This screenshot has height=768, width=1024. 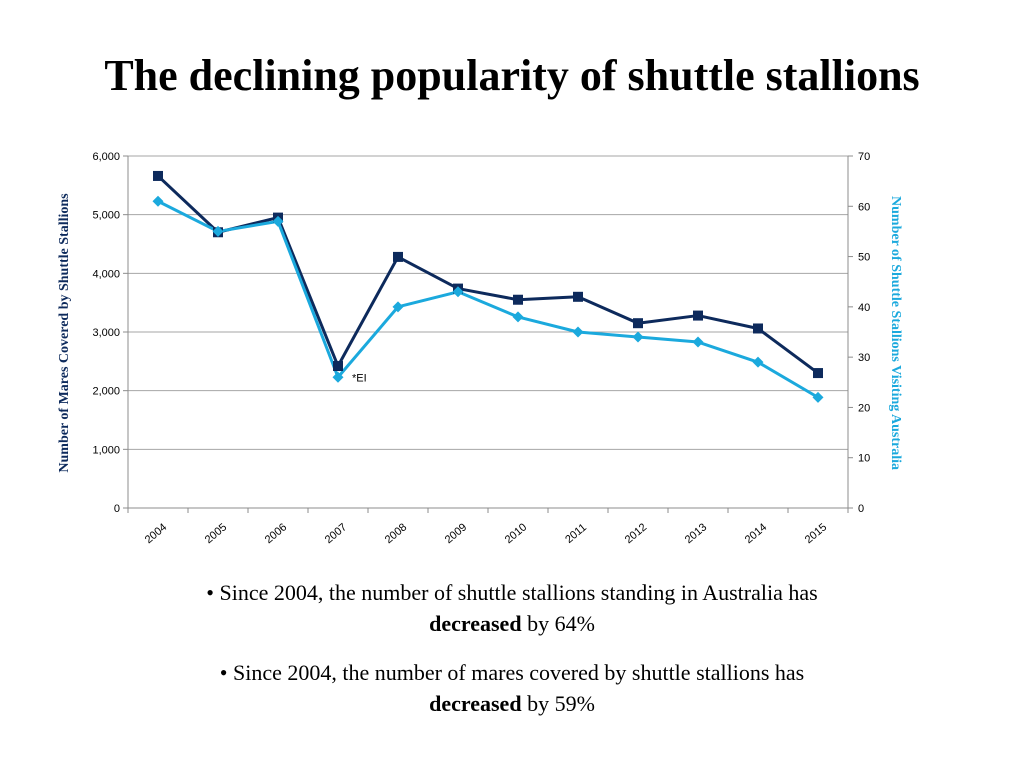 What do you see at coordinates (864, 157) in the screenshot?
I see `y2-tick-label: 70` at bounding box center [864, 157].